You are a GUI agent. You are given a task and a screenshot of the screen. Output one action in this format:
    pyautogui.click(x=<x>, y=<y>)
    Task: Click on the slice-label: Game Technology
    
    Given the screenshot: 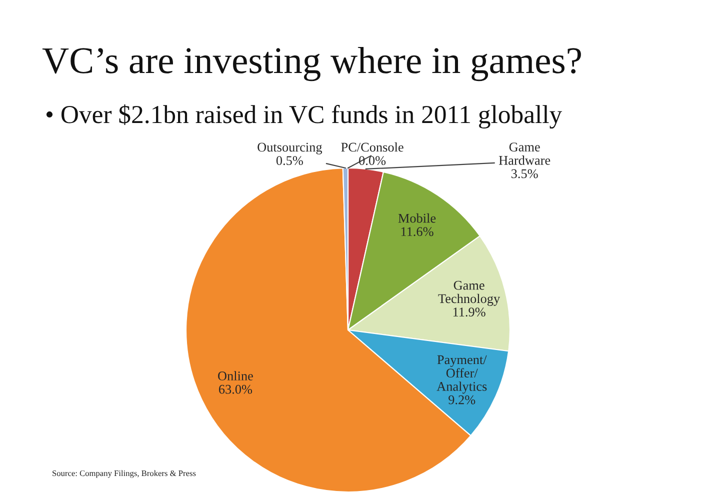 What is the action you would take?
    pyautogui.click(x=469, y=293)
    